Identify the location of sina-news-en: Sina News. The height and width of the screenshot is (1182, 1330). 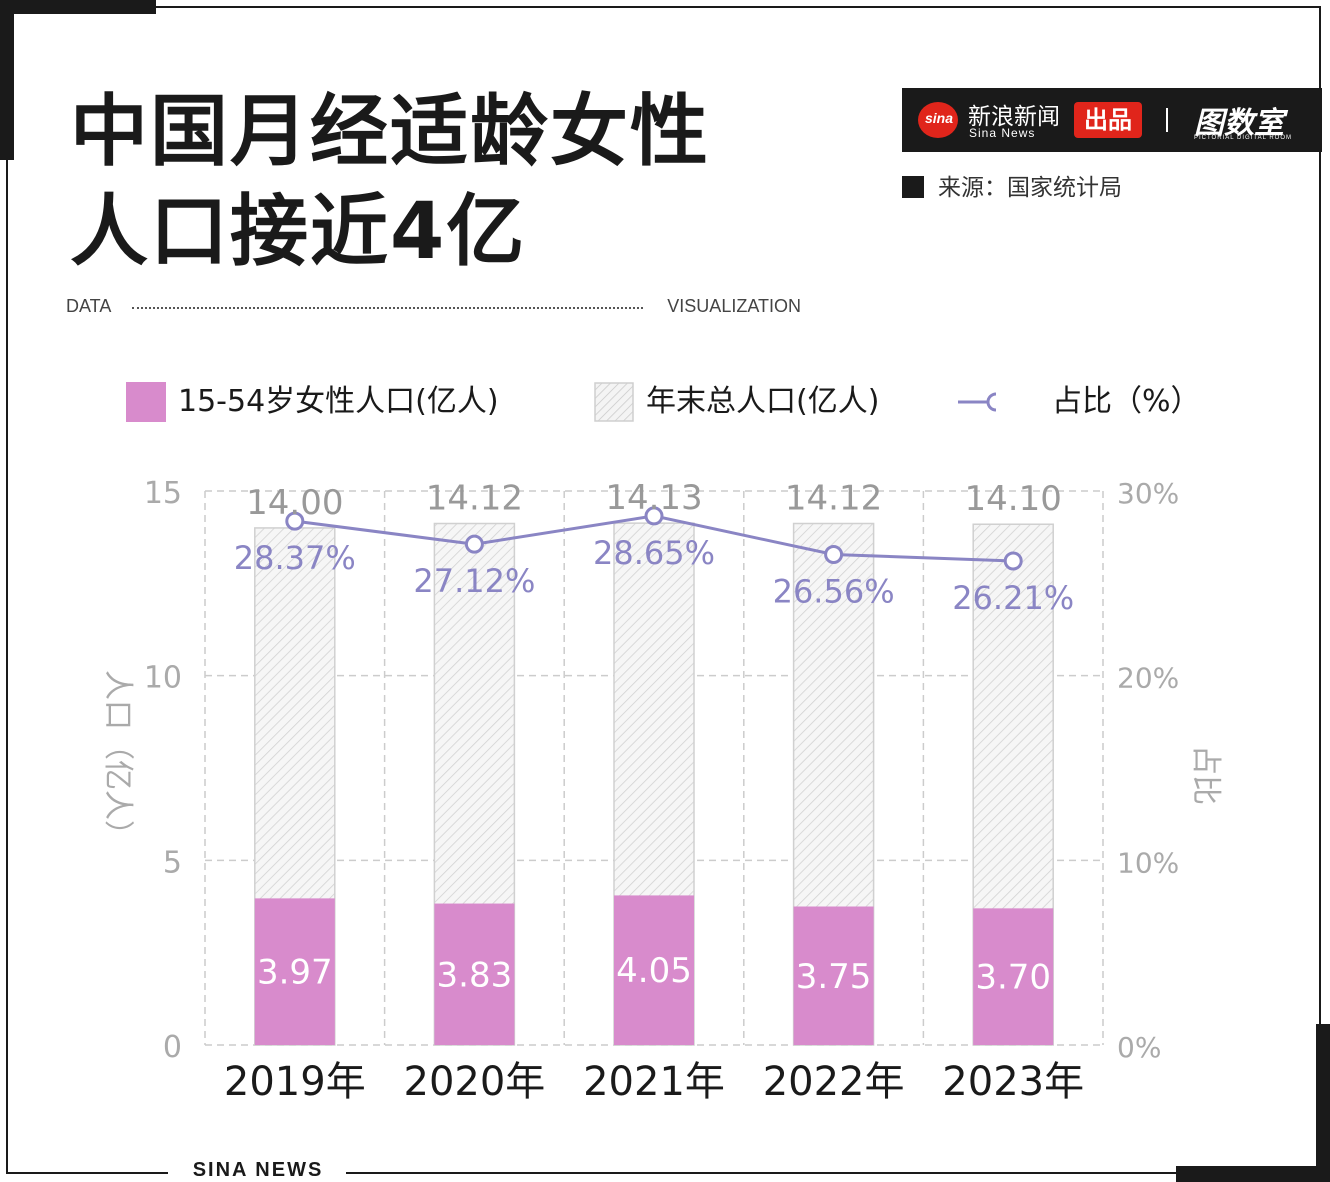
(1002, 133).